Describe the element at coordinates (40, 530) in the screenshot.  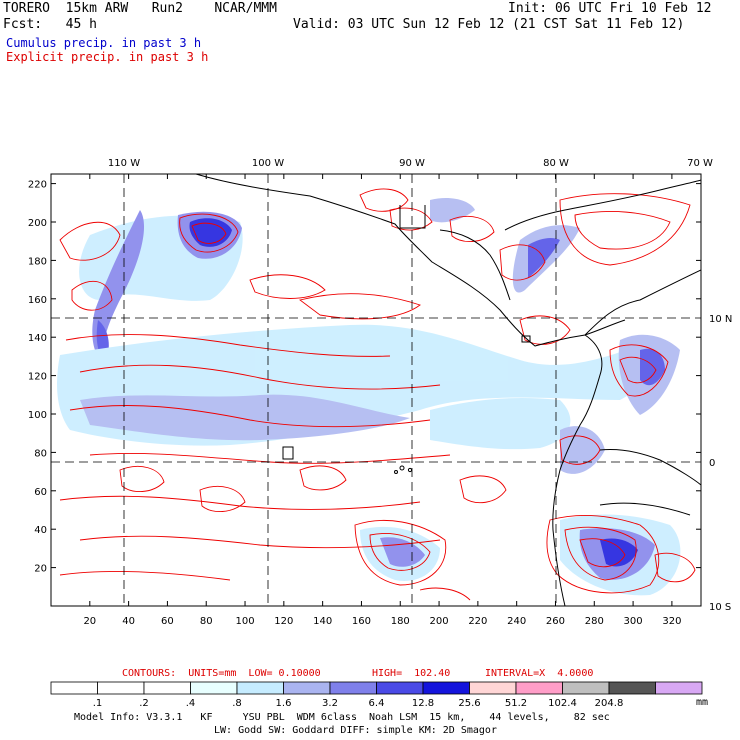
I see `y-tick-label: 40` at that location.